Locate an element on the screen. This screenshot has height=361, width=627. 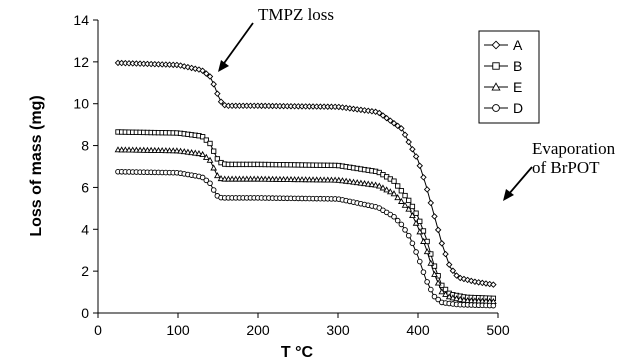
y-tick-label: 12 is located at coordinates (81, 62).